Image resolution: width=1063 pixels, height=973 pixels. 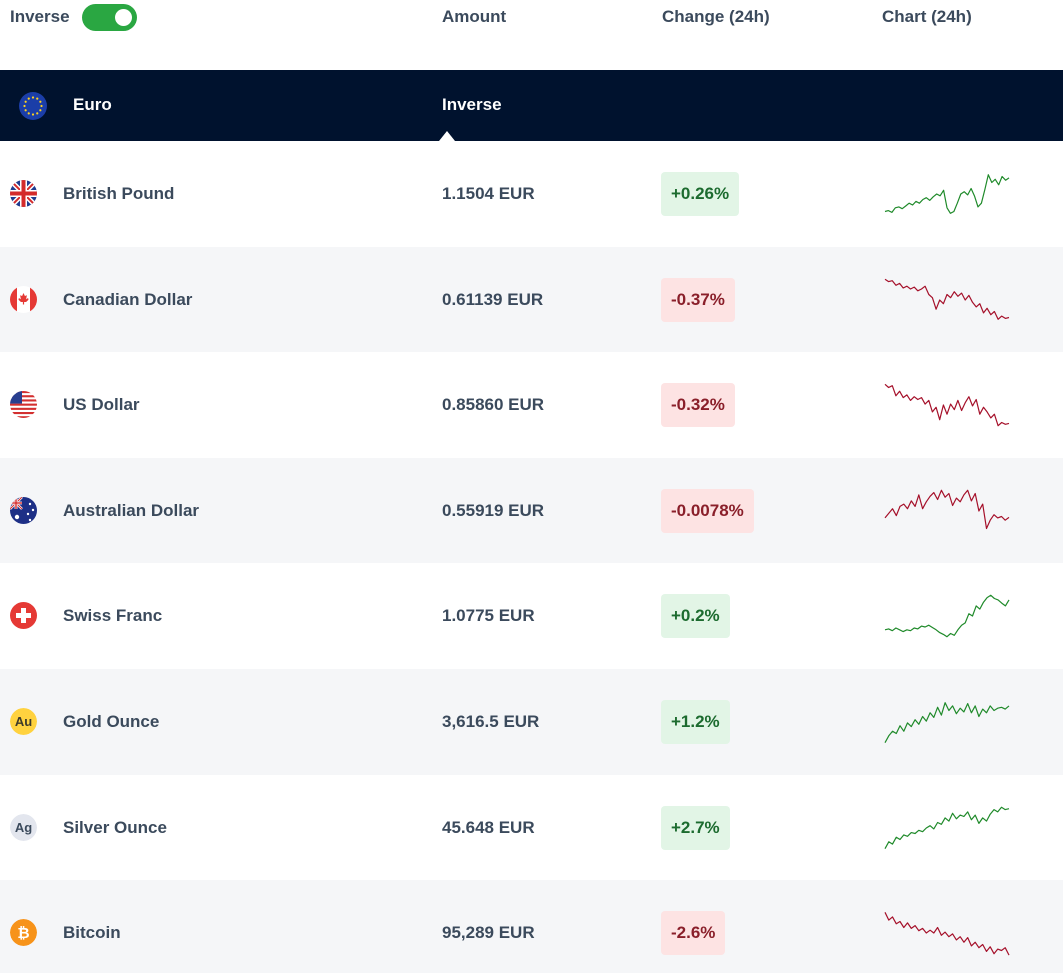 I want to click on currency-name: Australian Dollar, so click(x=131, y=510).